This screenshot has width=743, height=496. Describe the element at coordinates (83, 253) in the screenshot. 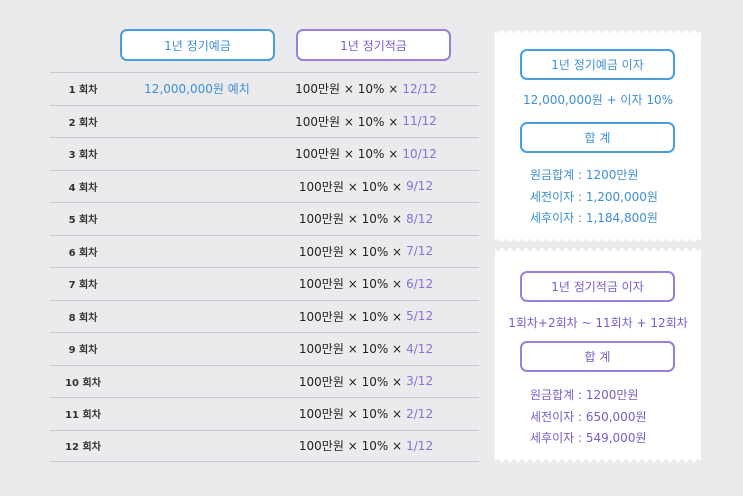

I see `round-label: 6 회차` at that location.